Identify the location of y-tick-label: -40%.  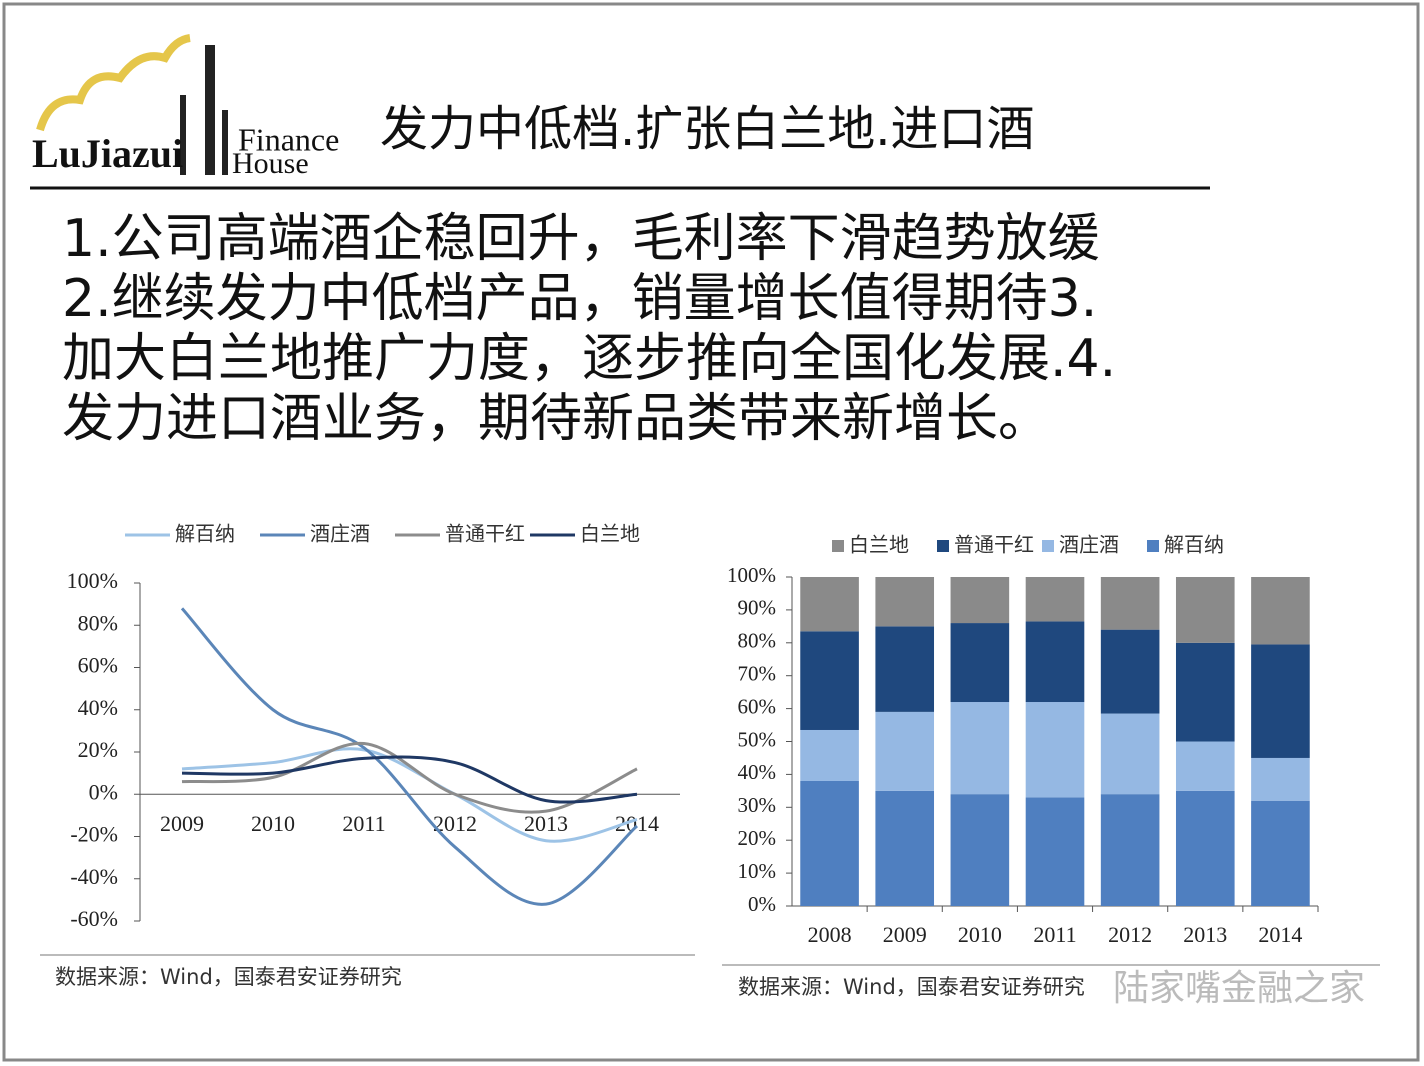
(94, 876).